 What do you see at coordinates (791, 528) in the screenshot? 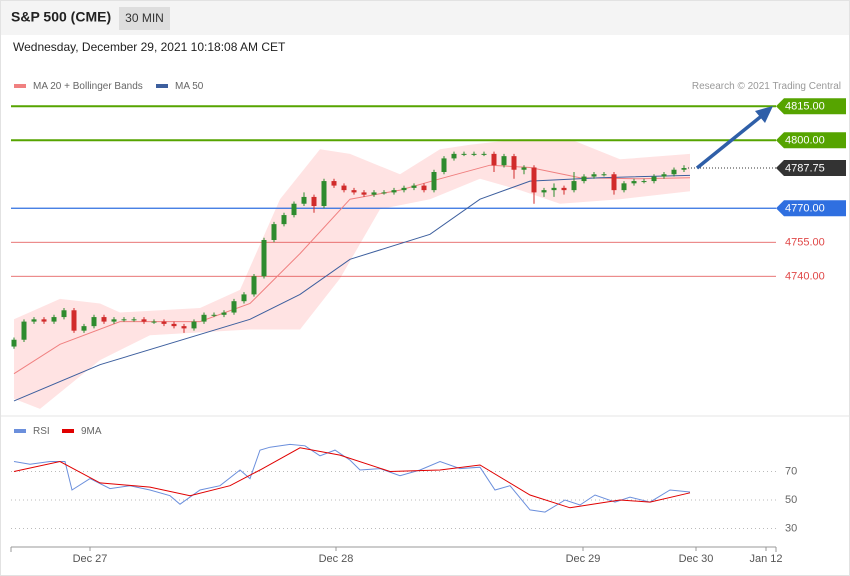
I see `y-tick-label: 30` at bounding box center [791, 528].